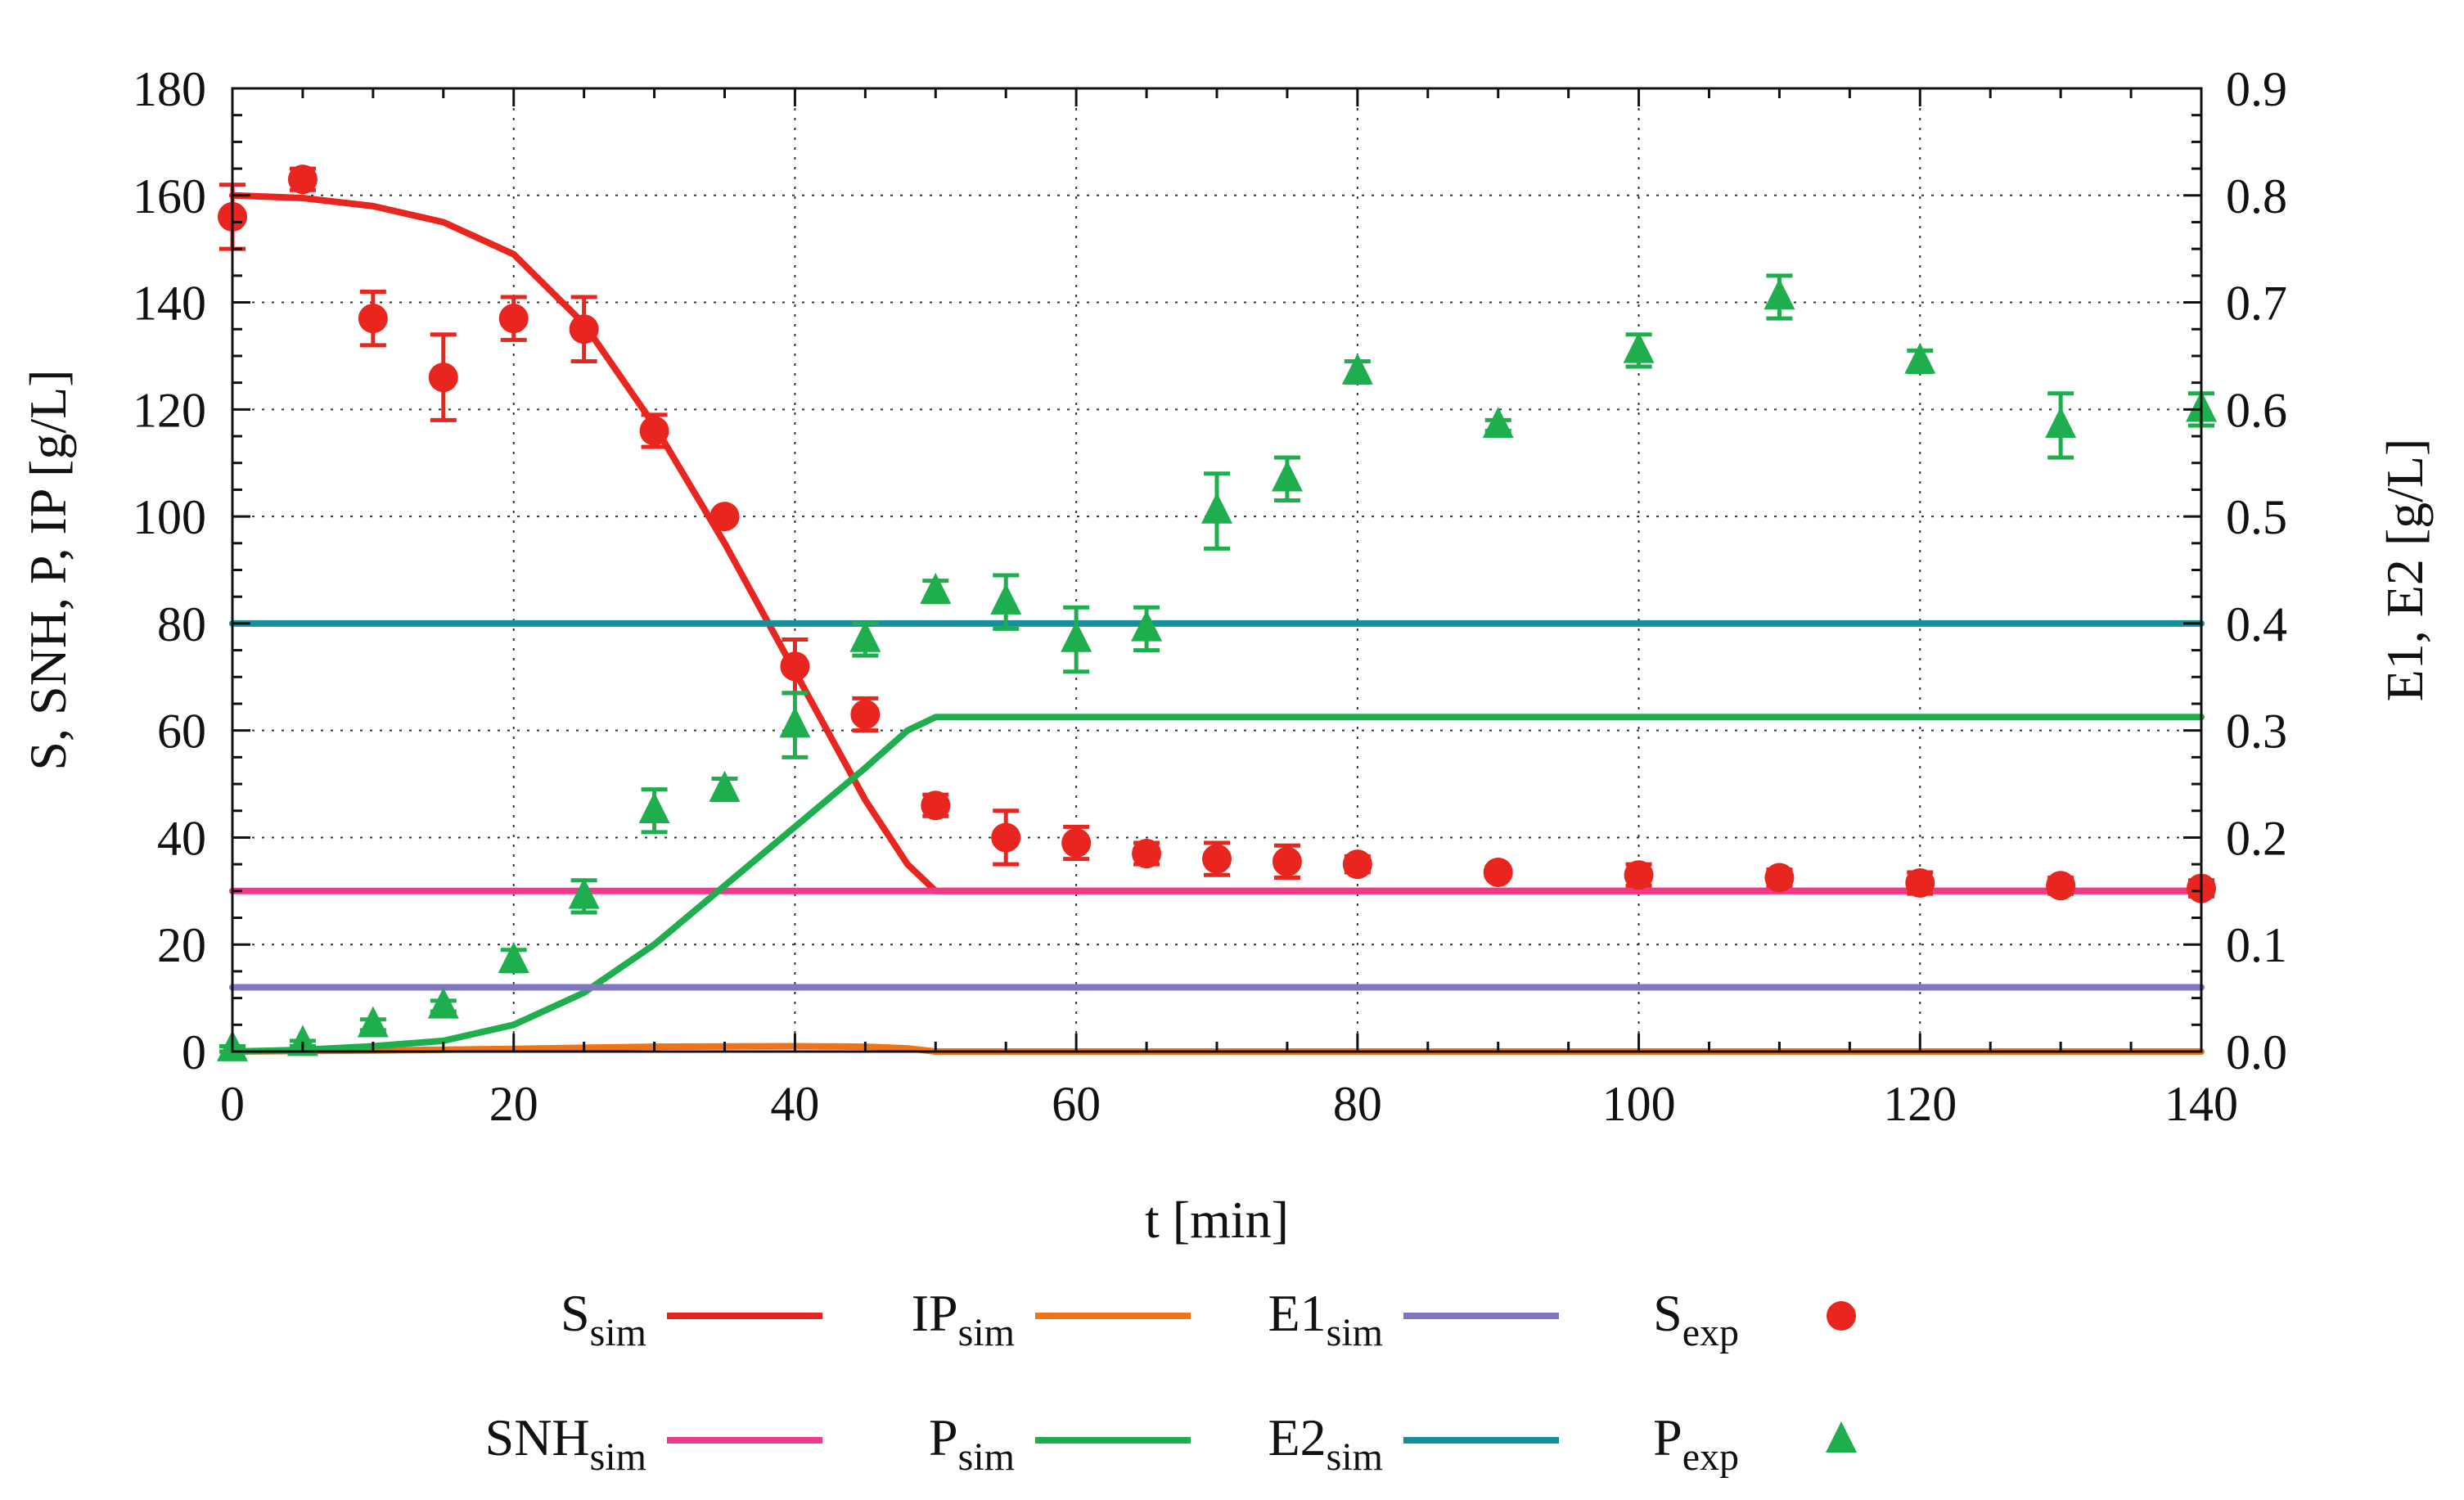 The image size is (2464, 1500). Describe the element at coordinates (2256, 410) in the screenshot. I see `y-right-tick-label: 0.6` at that location.